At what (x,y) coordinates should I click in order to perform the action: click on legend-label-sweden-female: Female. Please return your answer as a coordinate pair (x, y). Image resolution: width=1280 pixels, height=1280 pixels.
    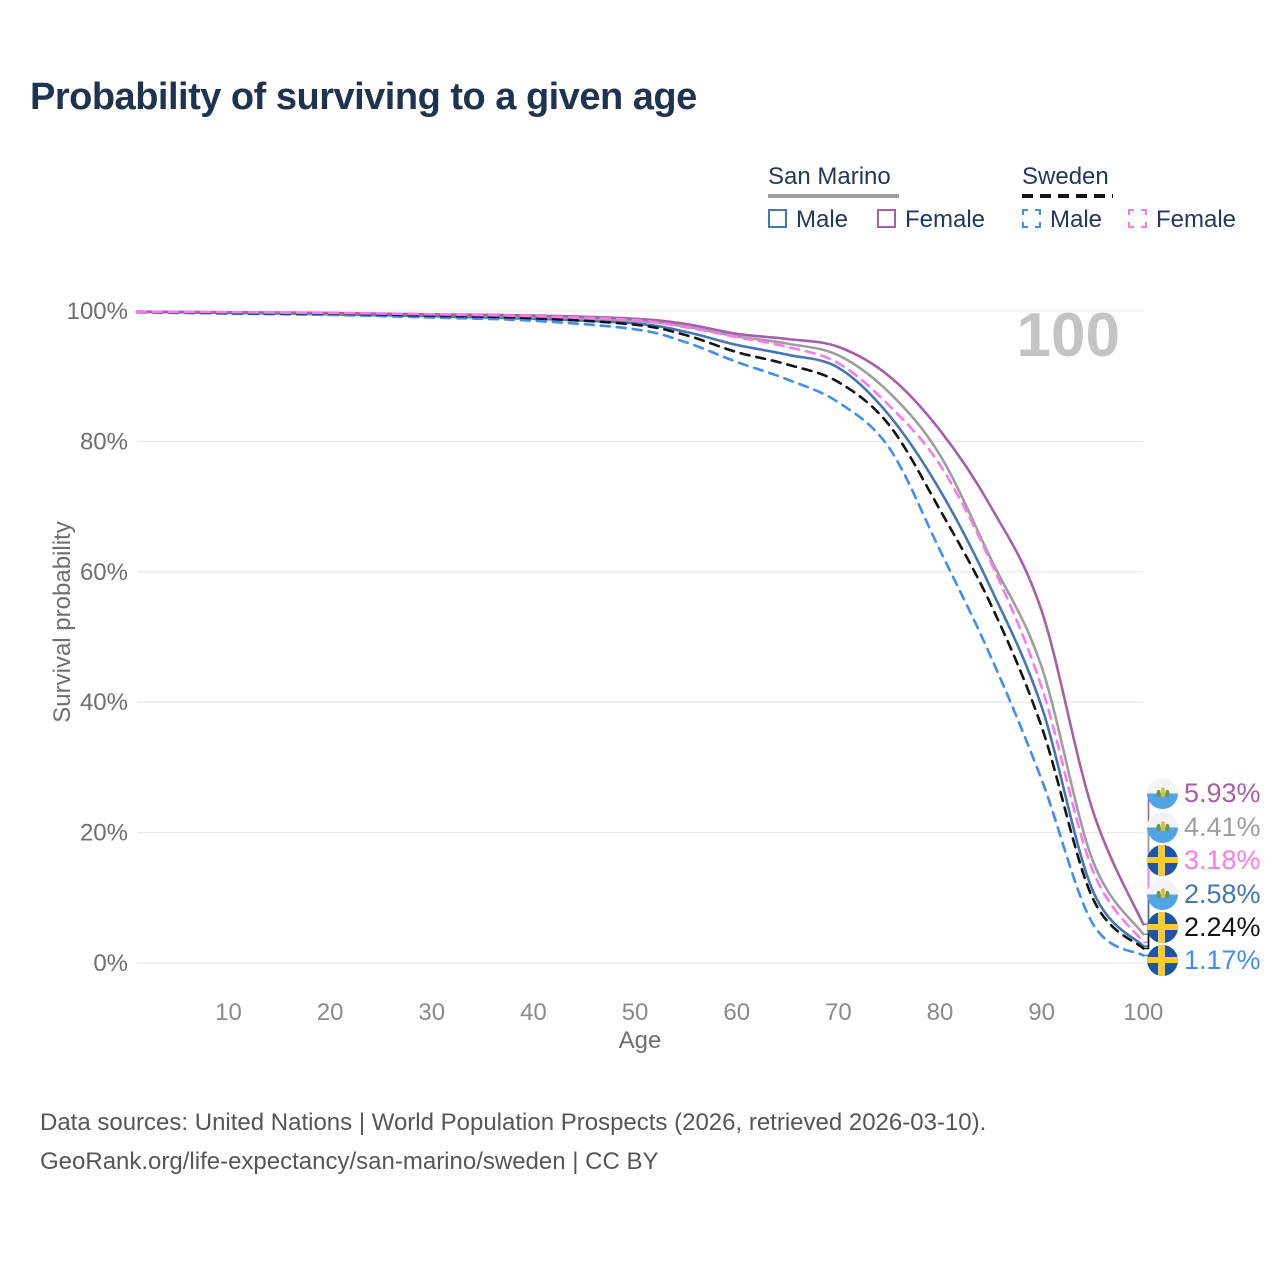
    Looking at the image, I should click on (1196, 219).